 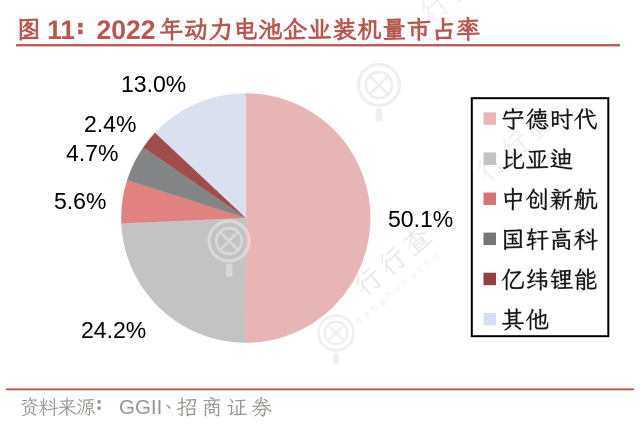 What do you see at coordinates (140, 407) in the screenshot?
I see `svg-text: GGII` at bounding box center [140, 407].